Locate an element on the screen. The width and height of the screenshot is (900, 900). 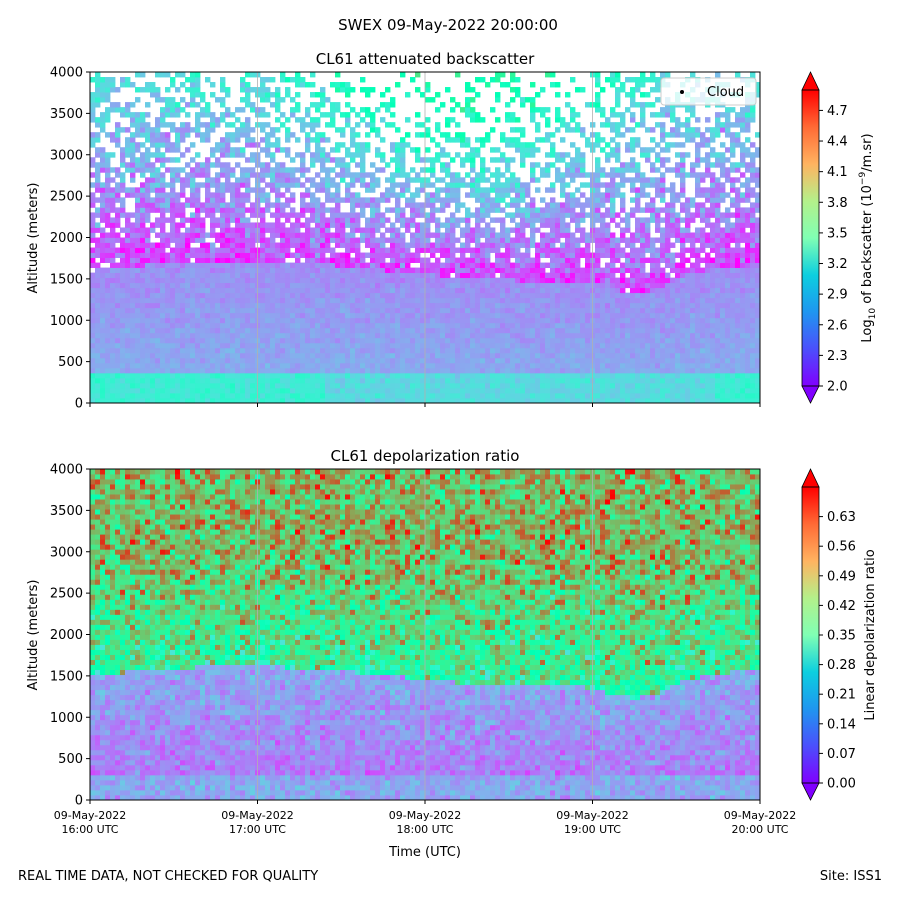
backscatter-x-axis is located at coordinates (425, 405).